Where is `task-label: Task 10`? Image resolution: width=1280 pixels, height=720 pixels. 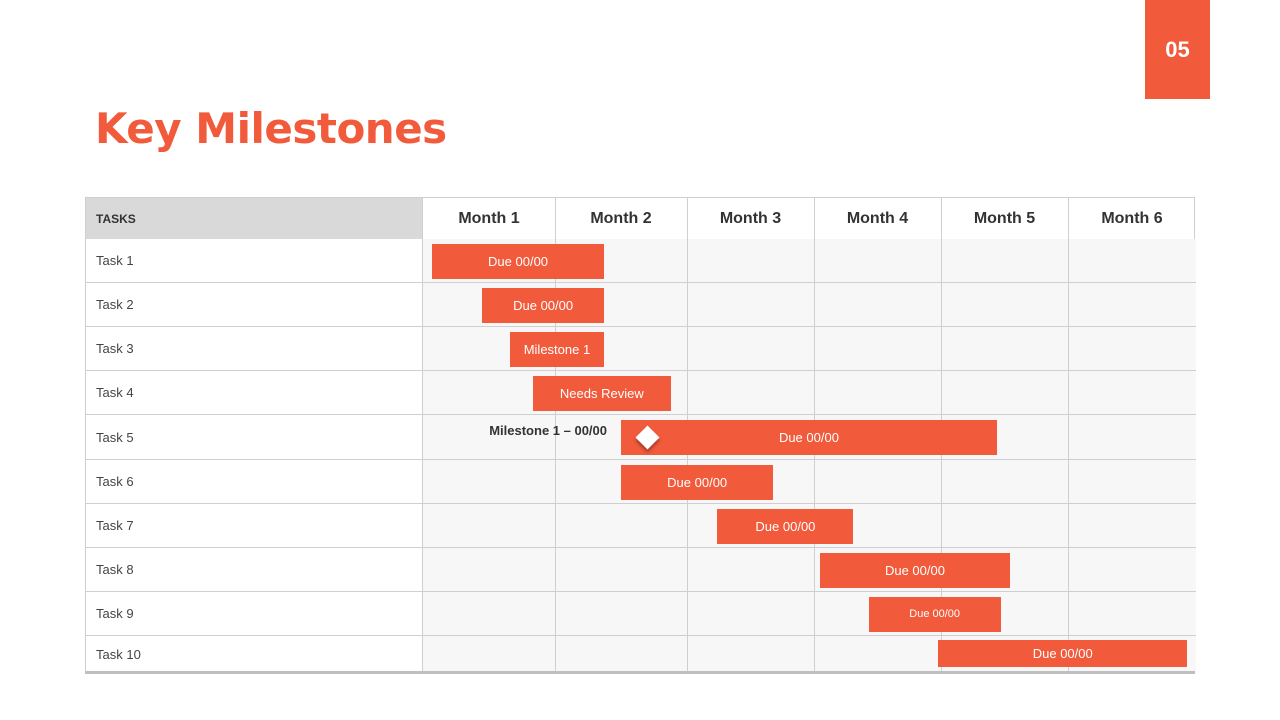 task-label: Task 10 is located at coordinates (254, 654).